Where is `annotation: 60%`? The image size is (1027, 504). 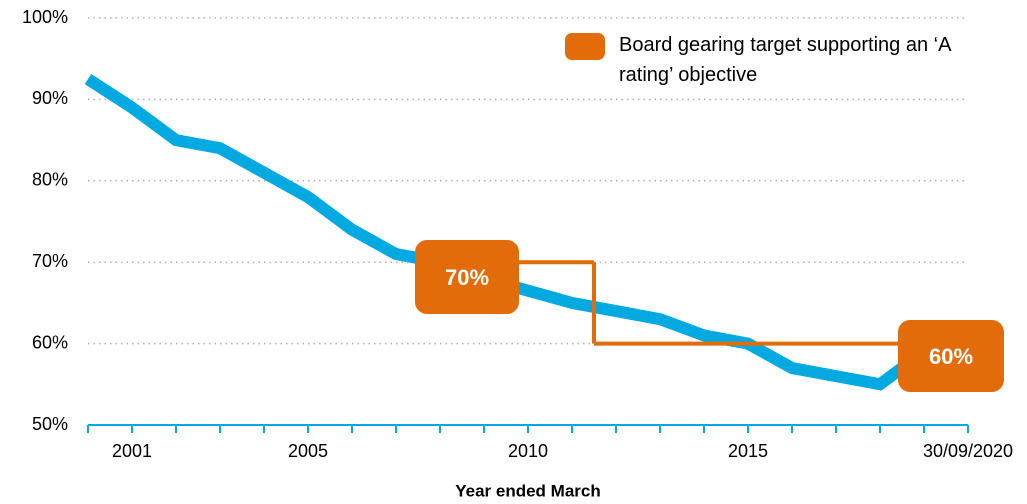 annotation: 60% is located at coordinates (951, 356).